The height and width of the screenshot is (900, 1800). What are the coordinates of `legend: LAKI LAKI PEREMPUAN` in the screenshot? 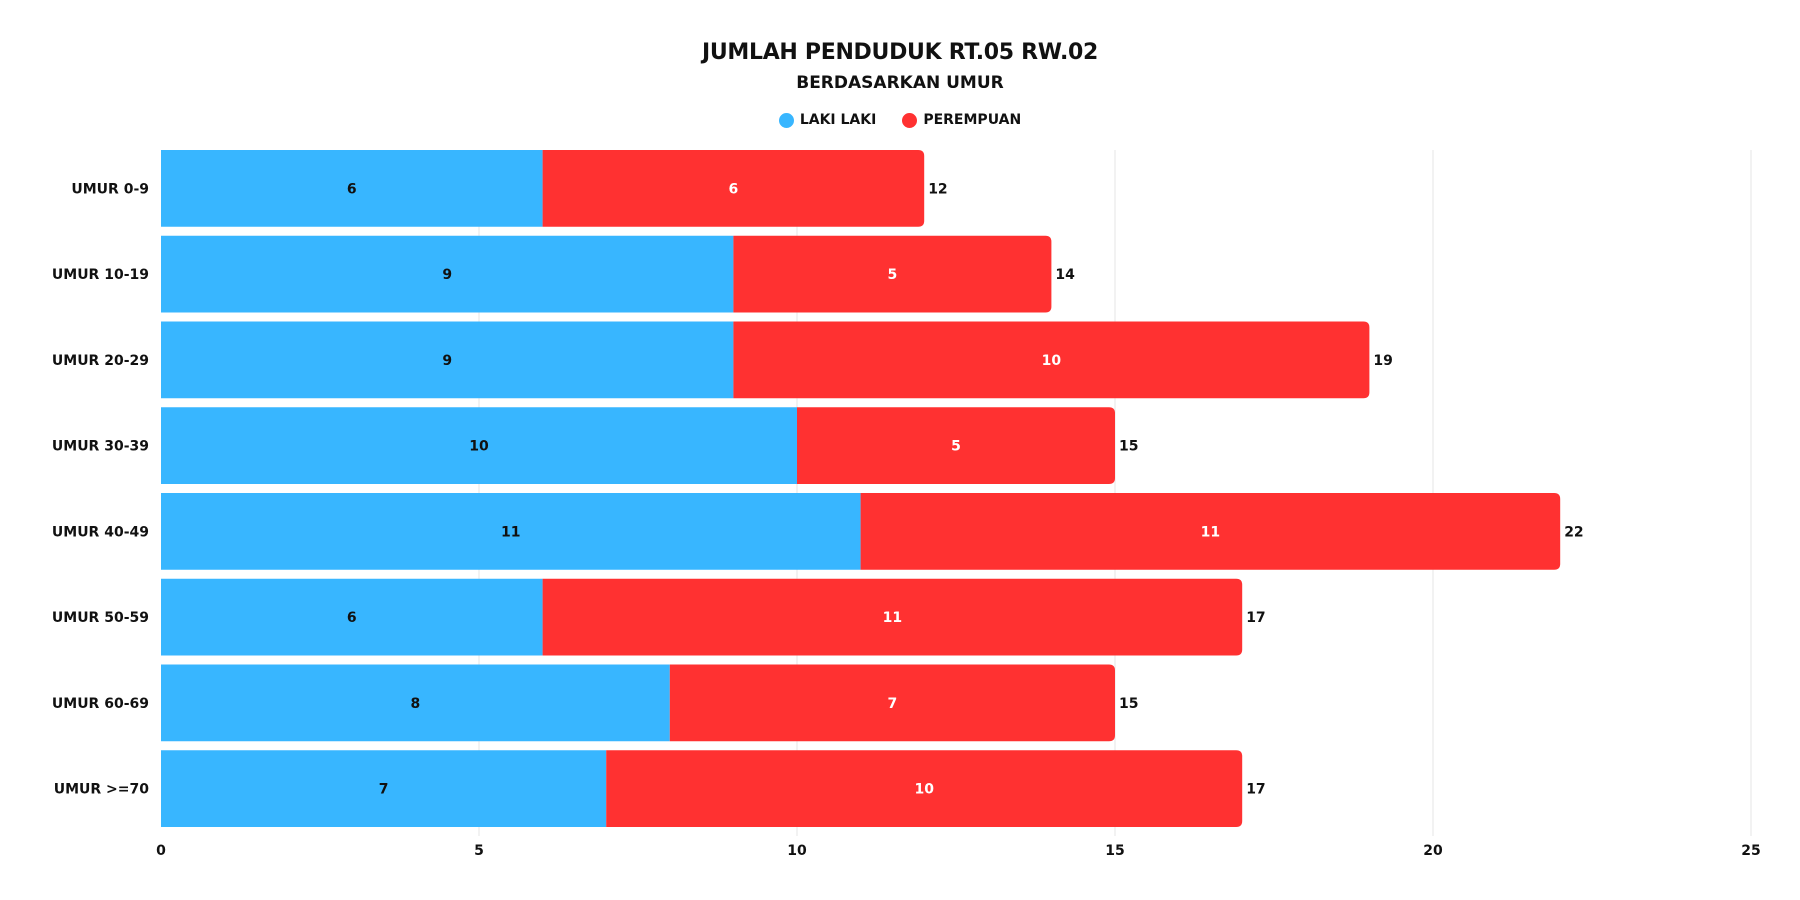 It's located at (900, 120).